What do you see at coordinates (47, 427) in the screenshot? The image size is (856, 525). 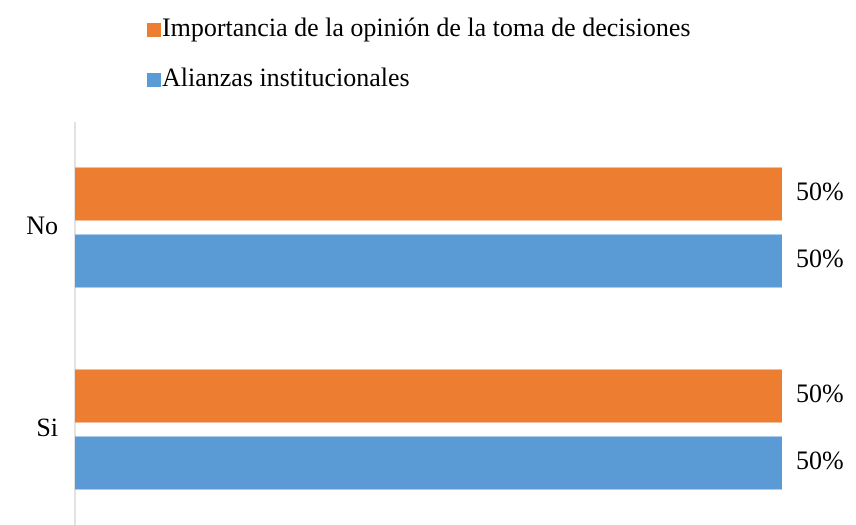 I see `y-tick-label: Si` at bounding box center [47, 427].